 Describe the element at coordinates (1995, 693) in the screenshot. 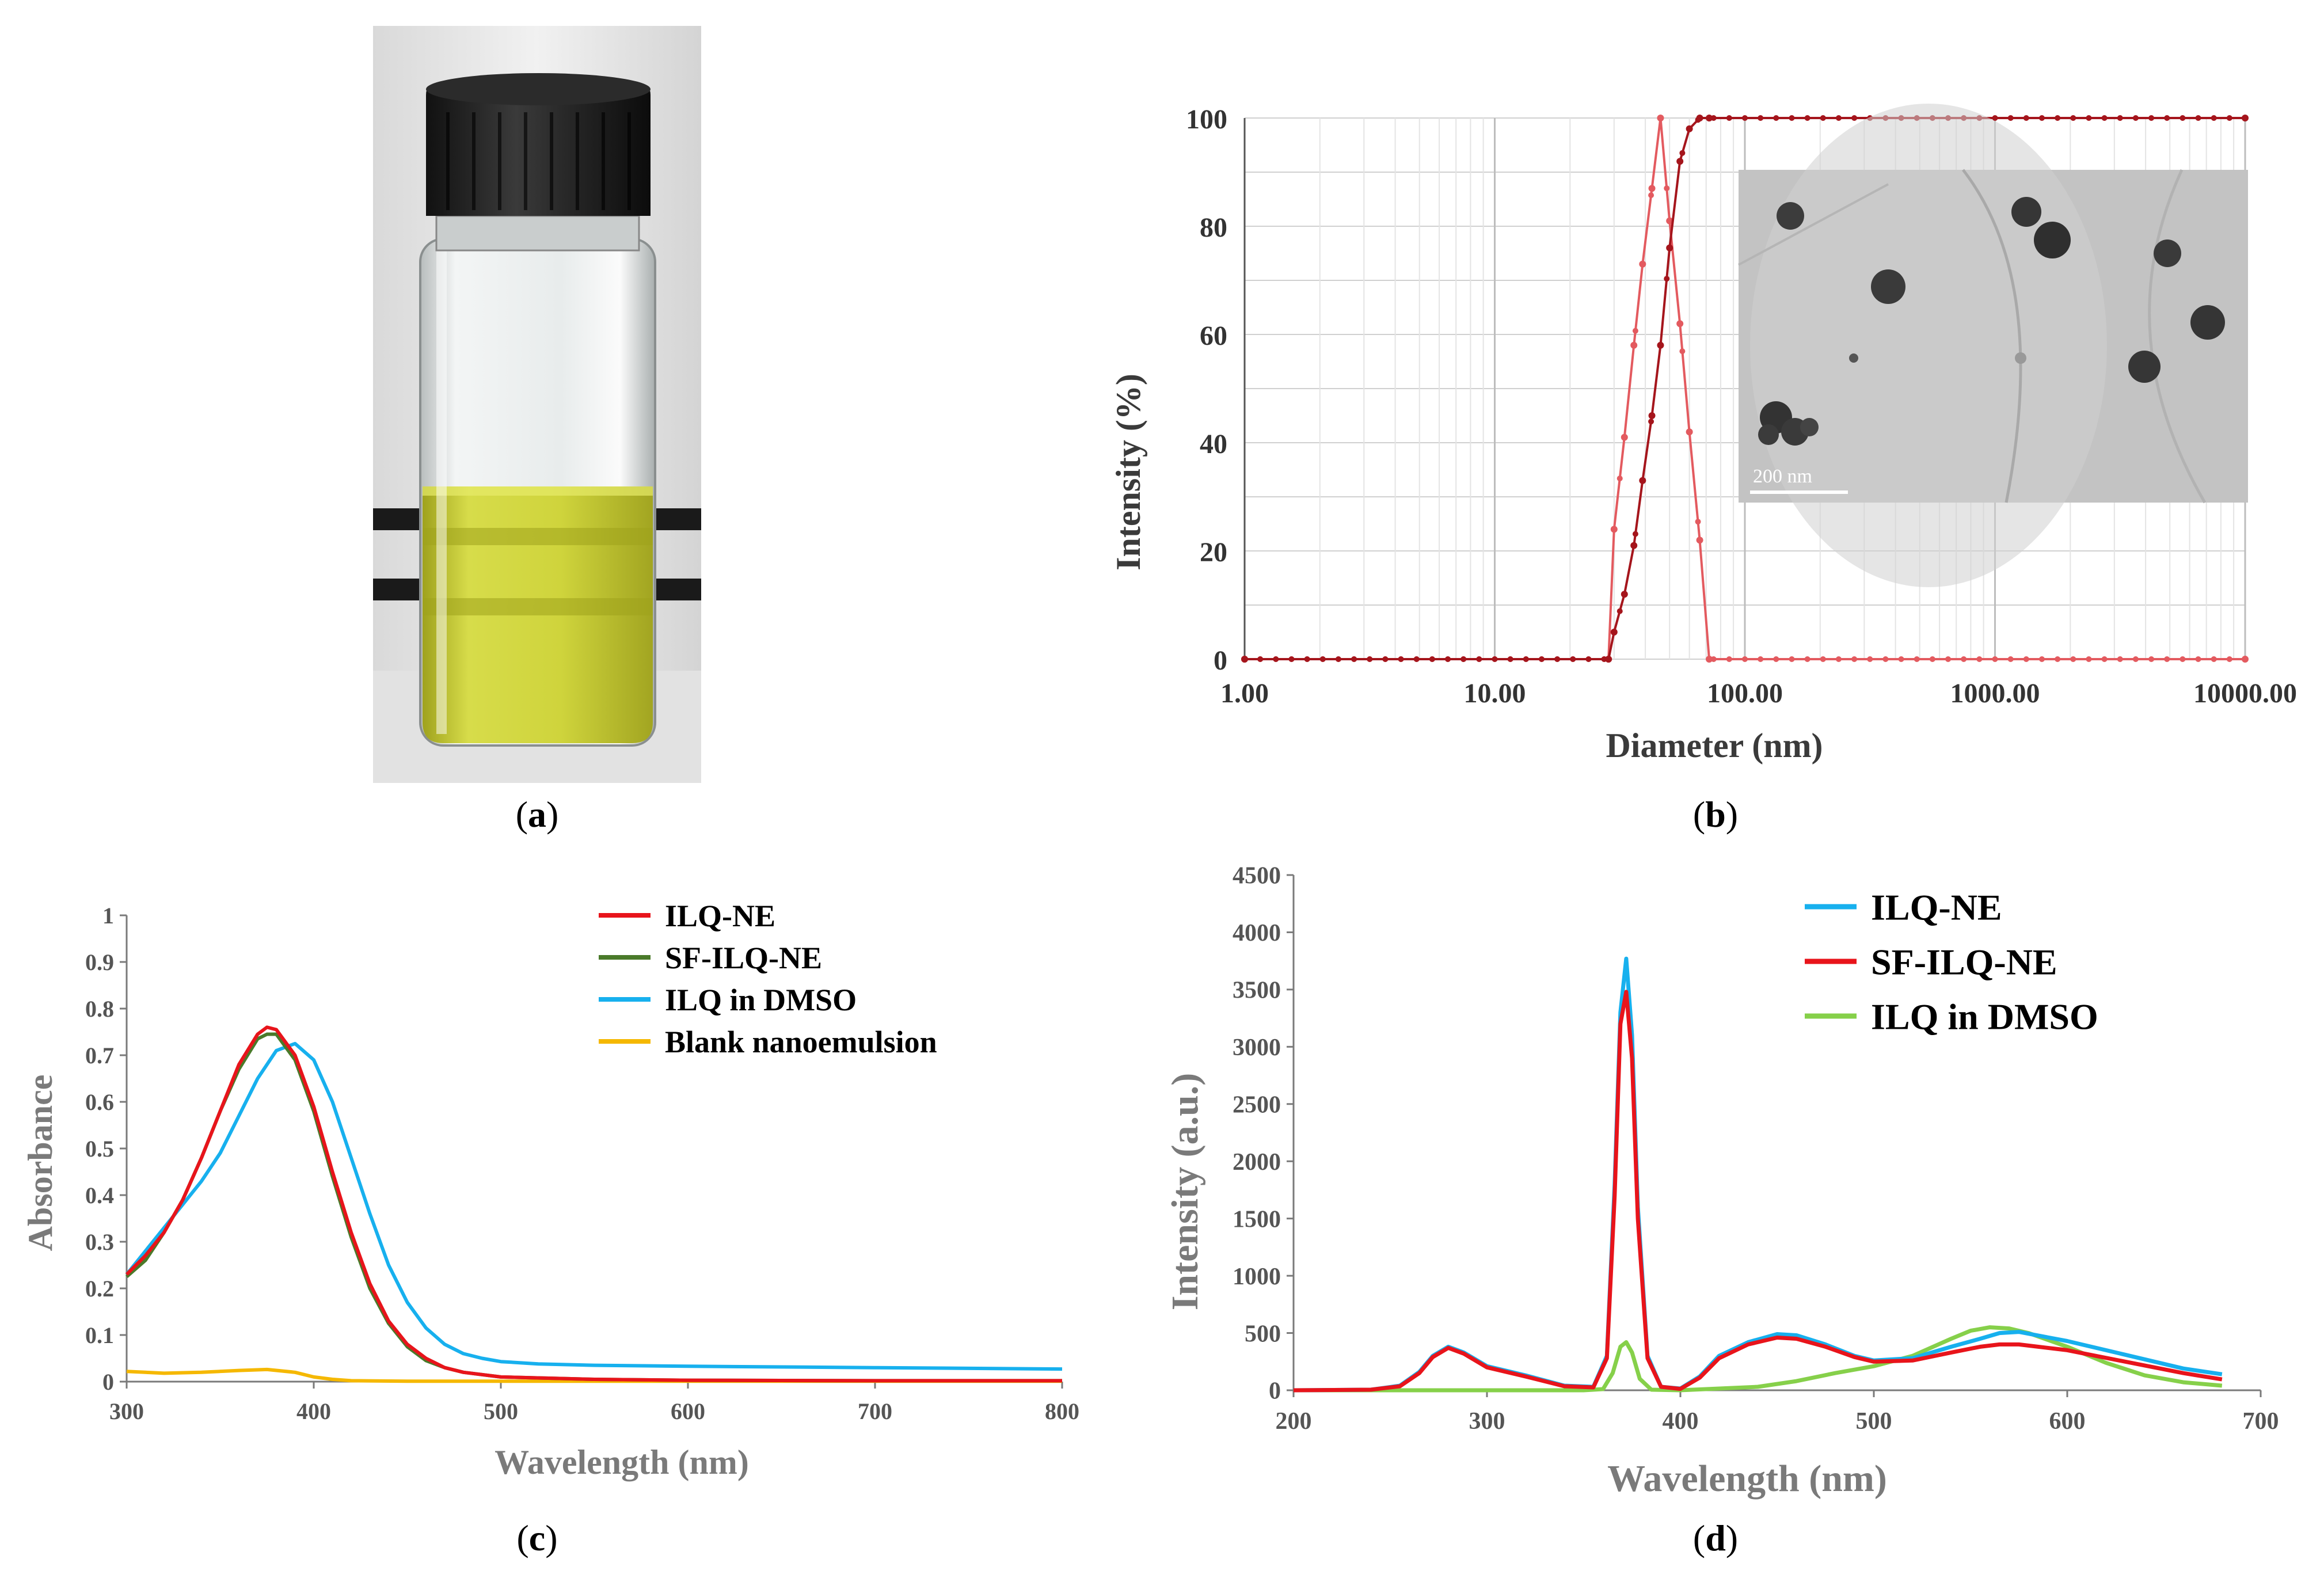

I see `x-tick-label: 1000.00` at that location.